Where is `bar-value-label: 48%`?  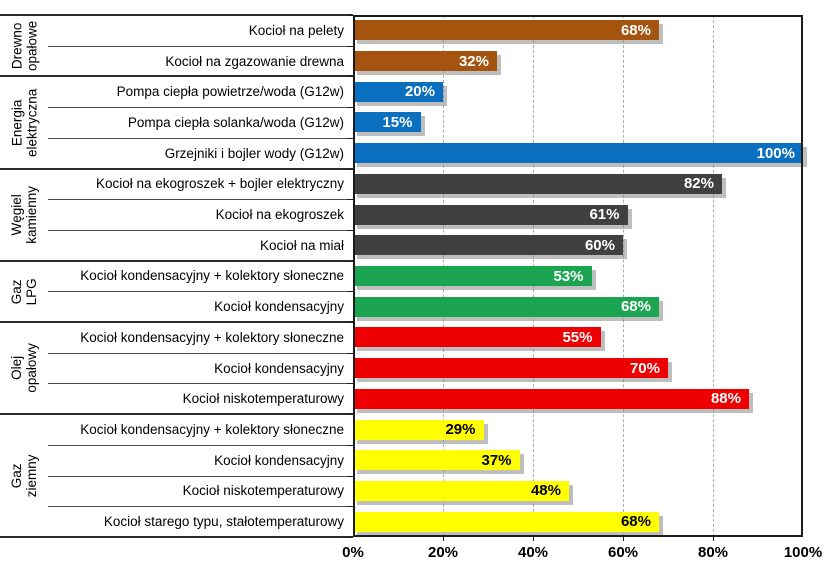 bar-value-label: 48% is located at coordinates (545, 491).